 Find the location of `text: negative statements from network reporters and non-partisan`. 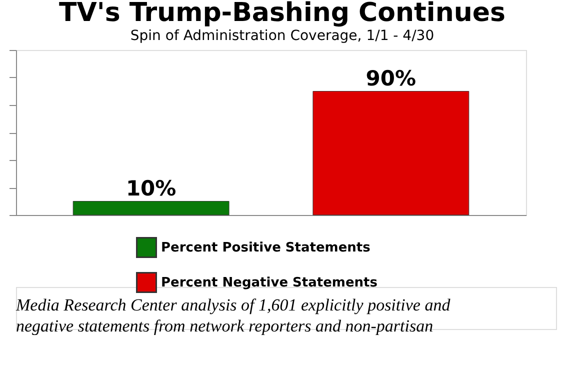

text: negative statements from network reporters and non-partisan is located at coordinates (225, 326).